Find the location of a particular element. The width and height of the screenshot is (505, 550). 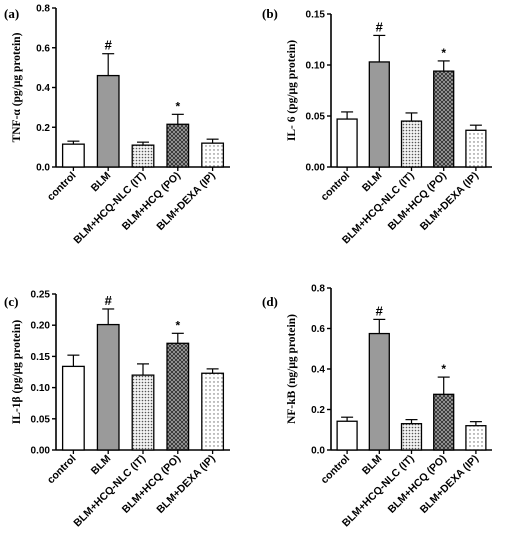

y-axis-title: IL-1β (pg/μg protein) is located at coordinates (17, 372).